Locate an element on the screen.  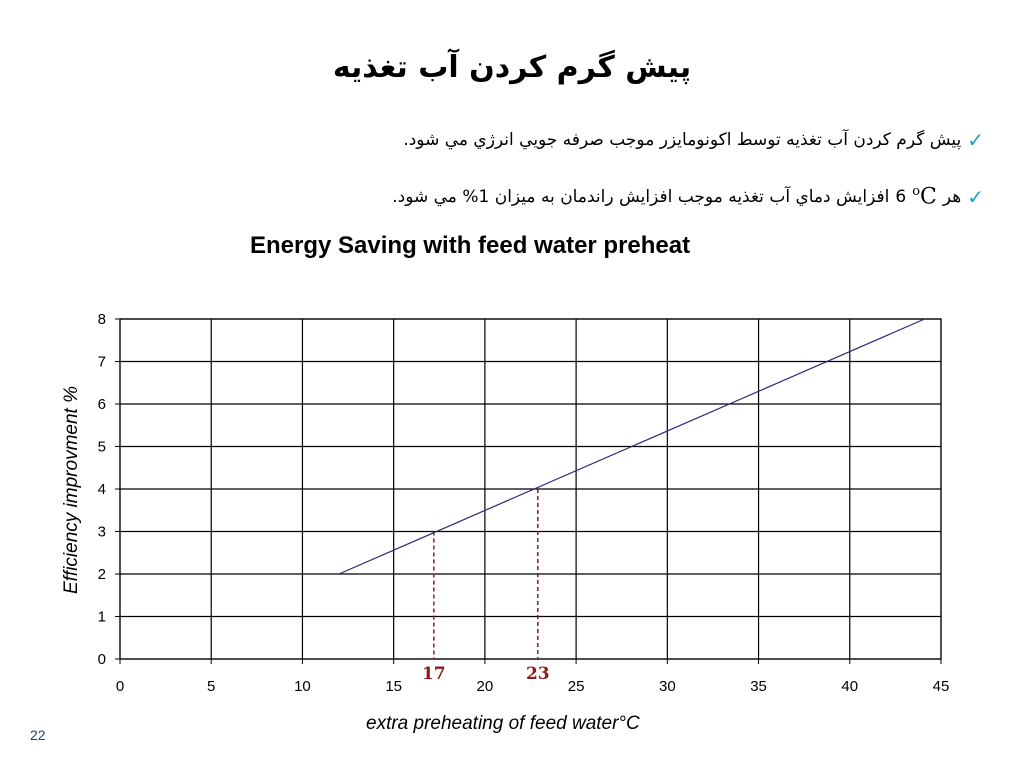
page-number: 22 is located at coordinates (38, 735).